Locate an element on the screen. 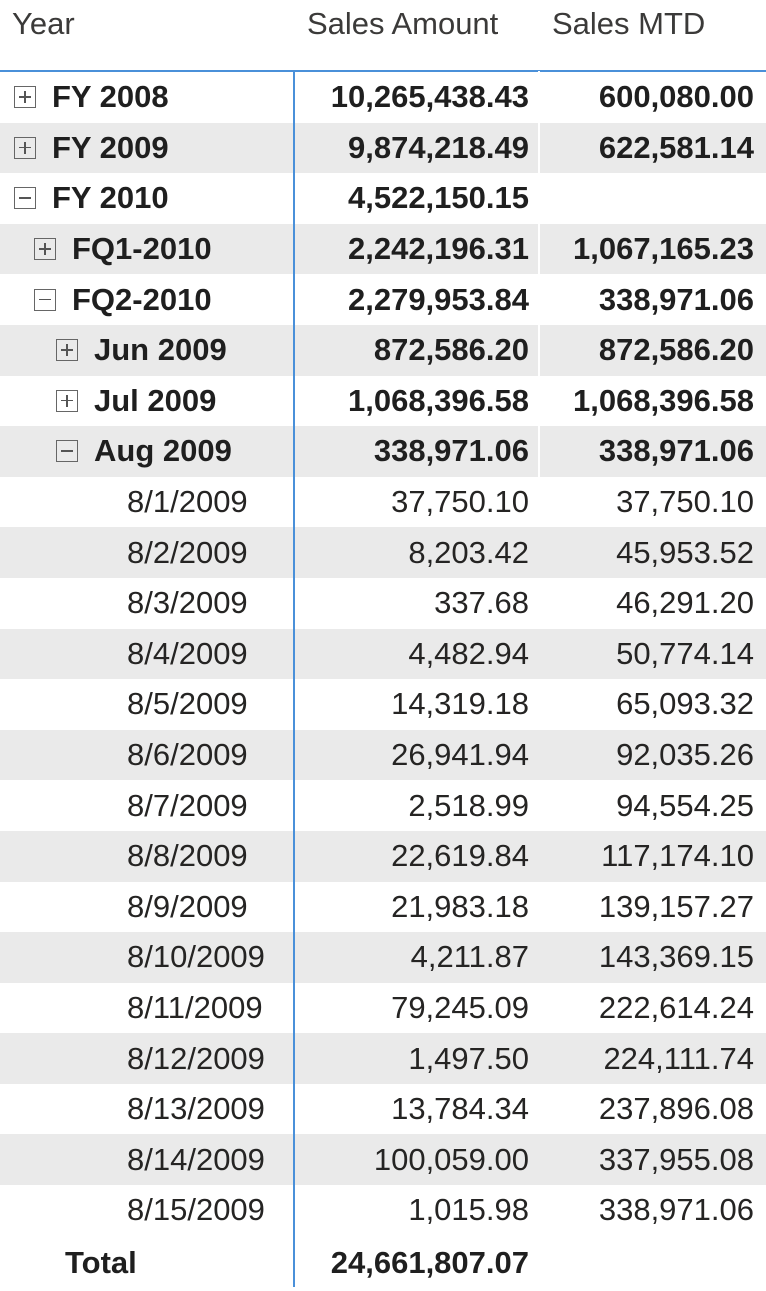  table-row: 8/4/2009 4,482.94 50,774.14 is located at coordinates (383, 654).